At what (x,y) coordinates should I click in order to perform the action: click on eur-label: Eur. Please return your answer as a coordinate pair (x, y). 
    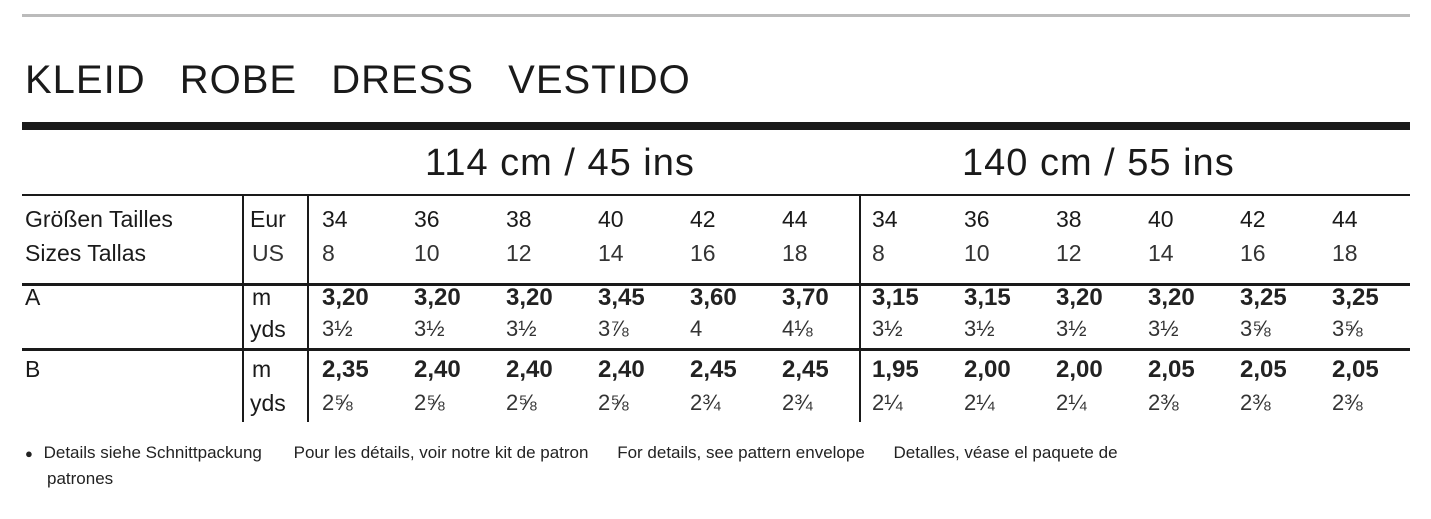
    Looking at the image, I should click on (268, 219).